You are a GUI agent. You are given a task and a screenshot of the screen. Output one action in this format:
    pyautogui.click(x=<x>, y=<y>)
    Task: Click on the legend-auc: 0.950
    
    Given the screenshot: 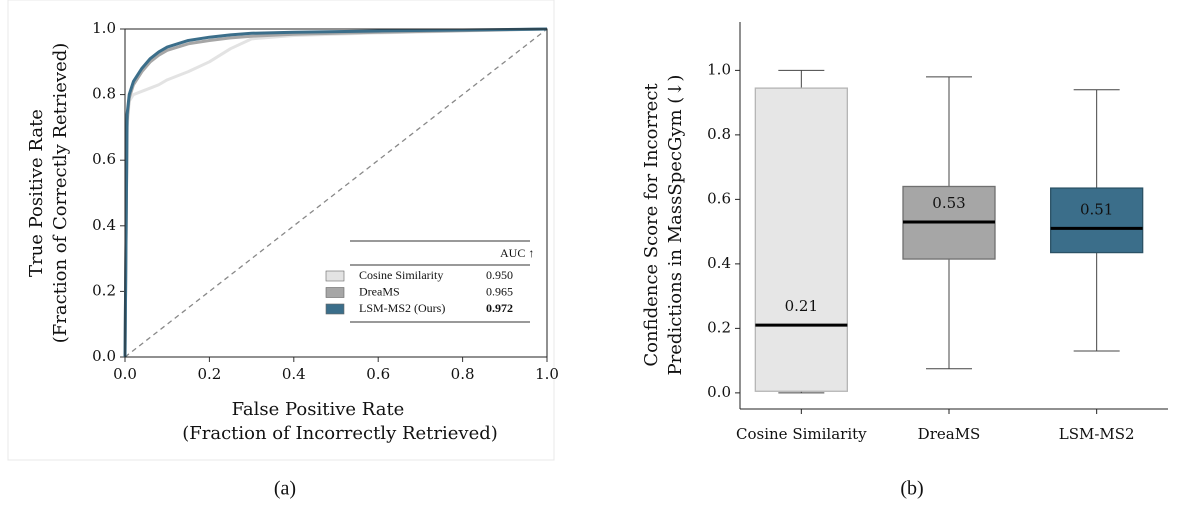 What is the action you would take?
    pyautogui.click(x=499, y=275)
    